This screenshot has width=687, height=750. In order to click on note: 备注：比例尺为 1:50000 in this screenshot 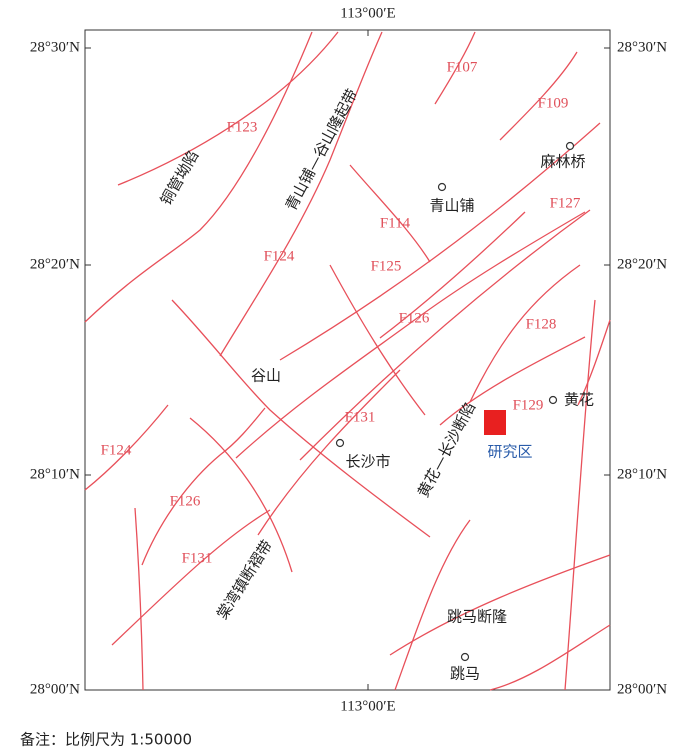, I will do `click(106, 740)`.